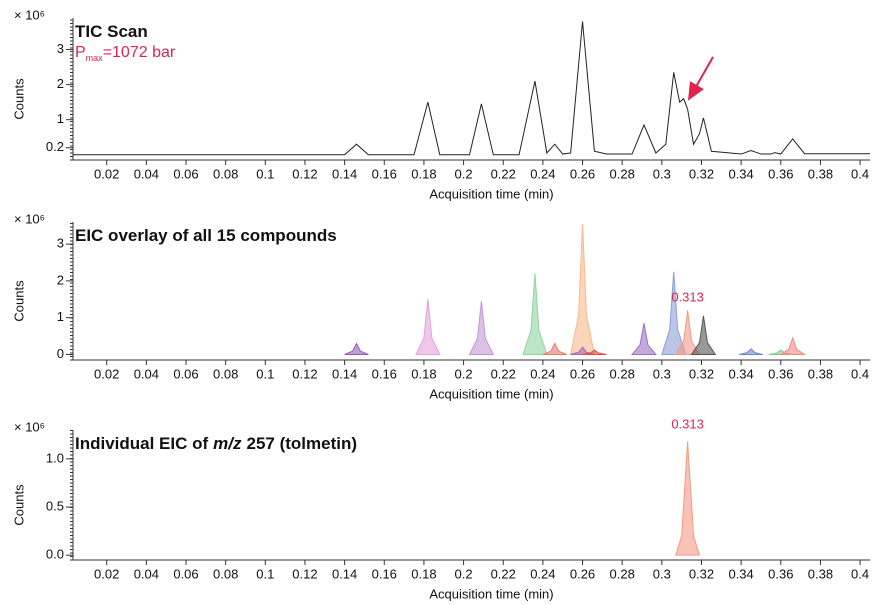 The image size is (873, 605). I want to click on pressure-label: Pmax=1072 bar, so click(125, 53).